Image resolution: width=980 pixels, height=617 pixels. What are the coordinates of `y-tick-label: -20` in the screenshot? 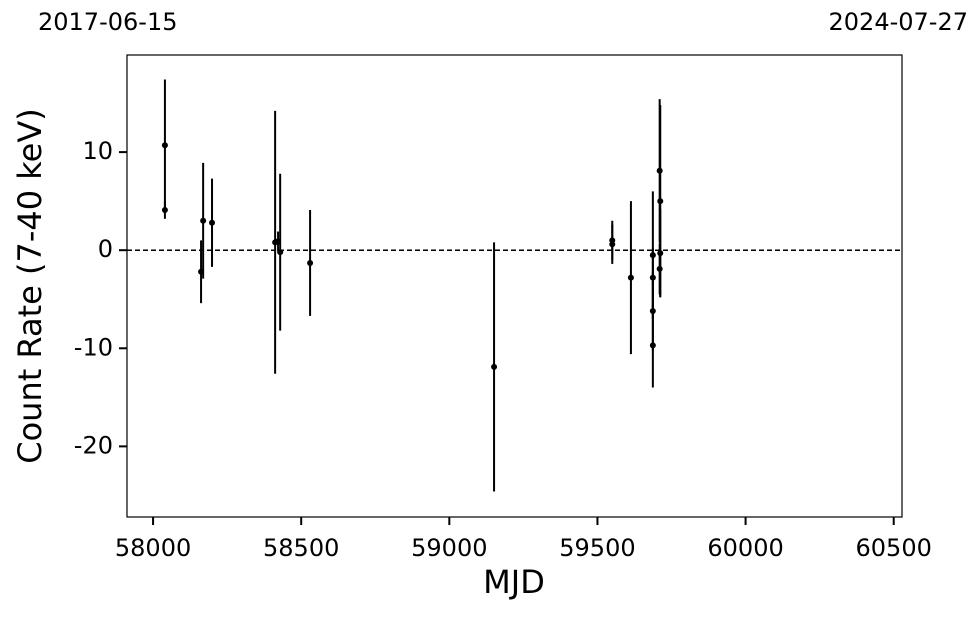 It's located at (93, 445).